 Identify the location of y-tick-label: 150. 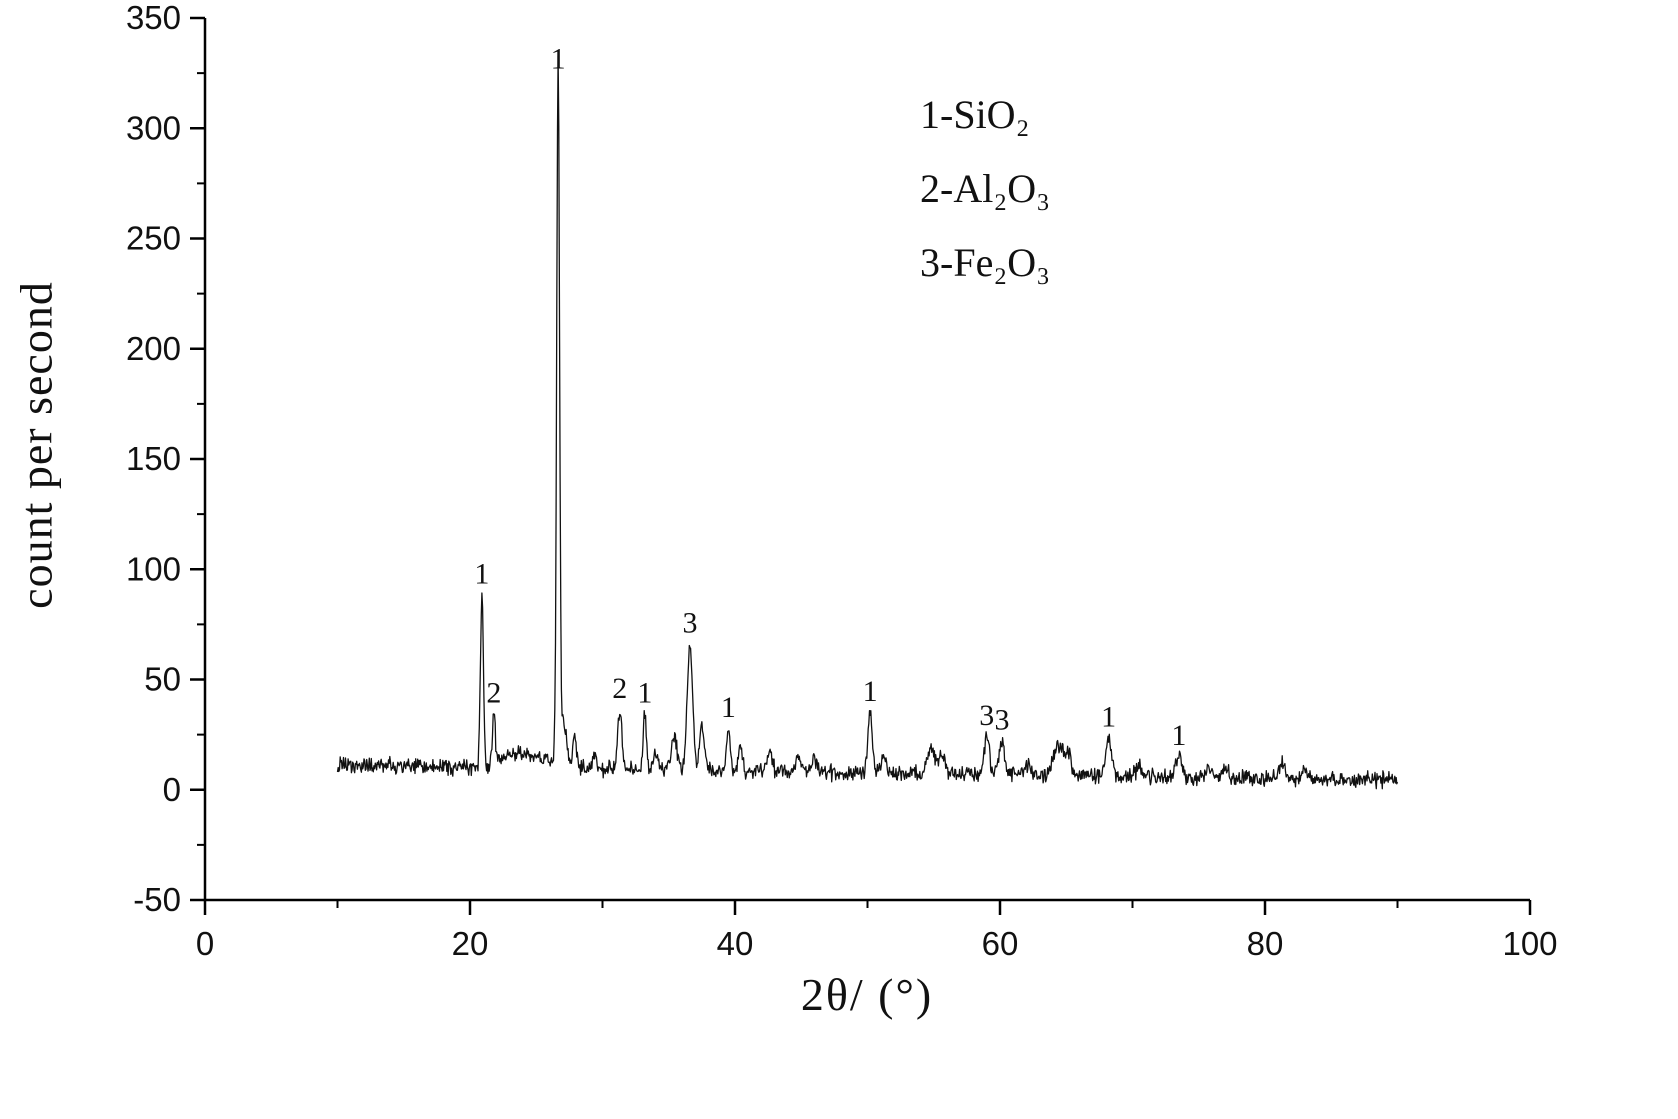
(153, 458).